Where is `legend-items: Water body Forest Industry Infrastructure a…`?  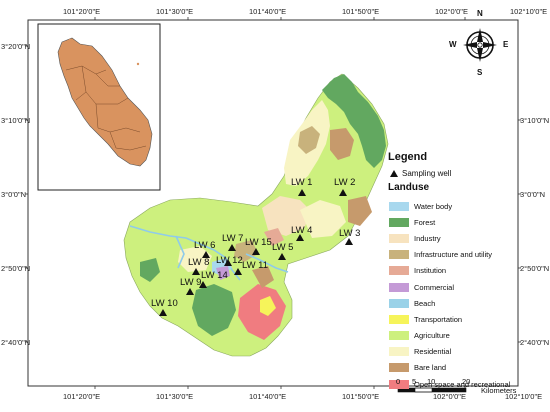
legend-items: Water body Forest Industry Infrastructure a… is located at coordinates (449, 295).